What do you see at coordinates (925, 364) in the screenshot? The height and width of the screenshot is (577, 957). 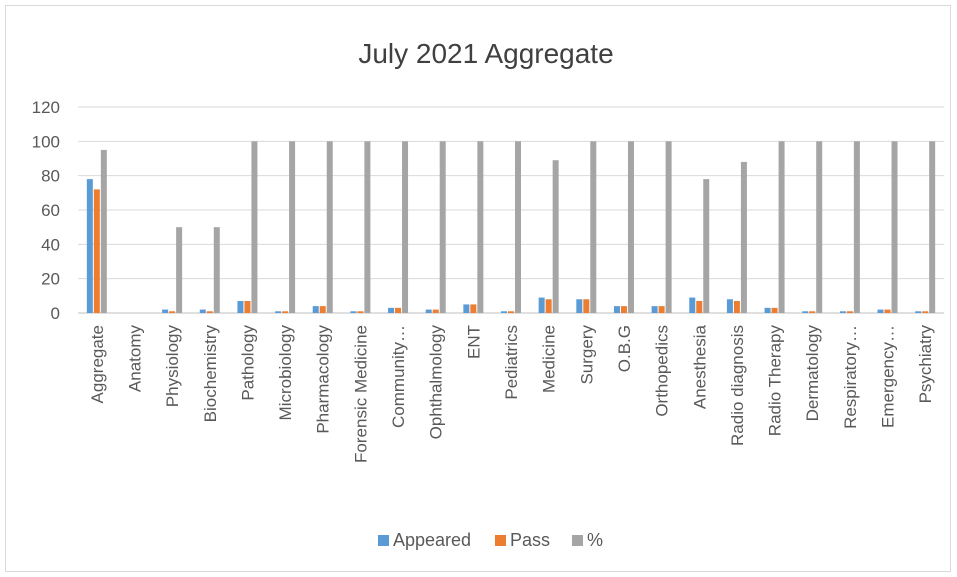 I see `x-tick-label: Psychiatry` at bounding box center [925, 364].